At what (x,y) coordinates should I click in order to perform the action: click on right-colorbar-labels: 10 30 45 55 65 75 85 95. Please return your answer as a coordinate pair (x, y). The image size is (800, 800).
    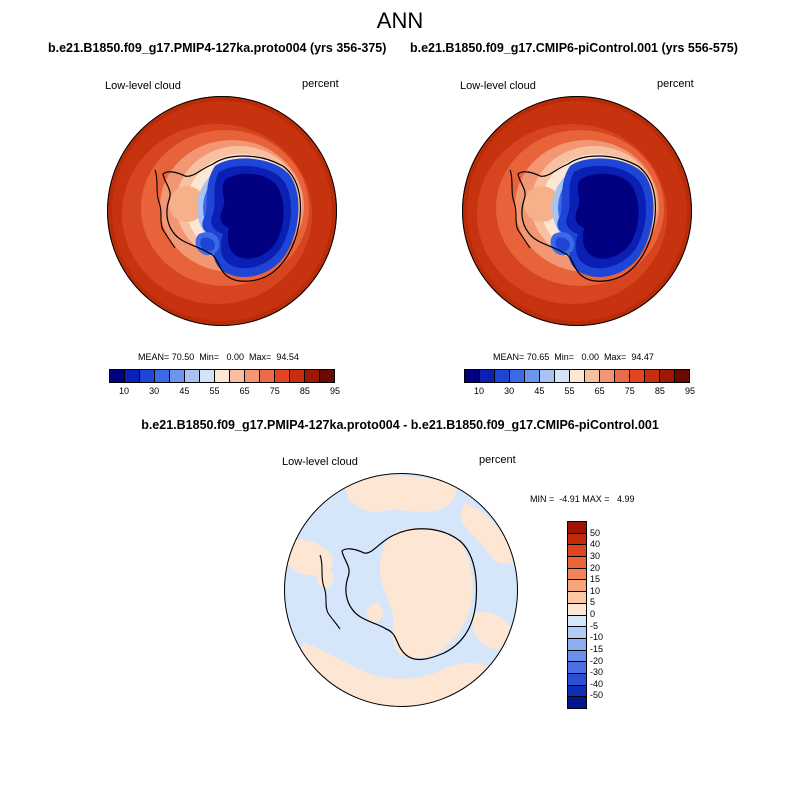
    Looking at the image, I should click on (579, 392).